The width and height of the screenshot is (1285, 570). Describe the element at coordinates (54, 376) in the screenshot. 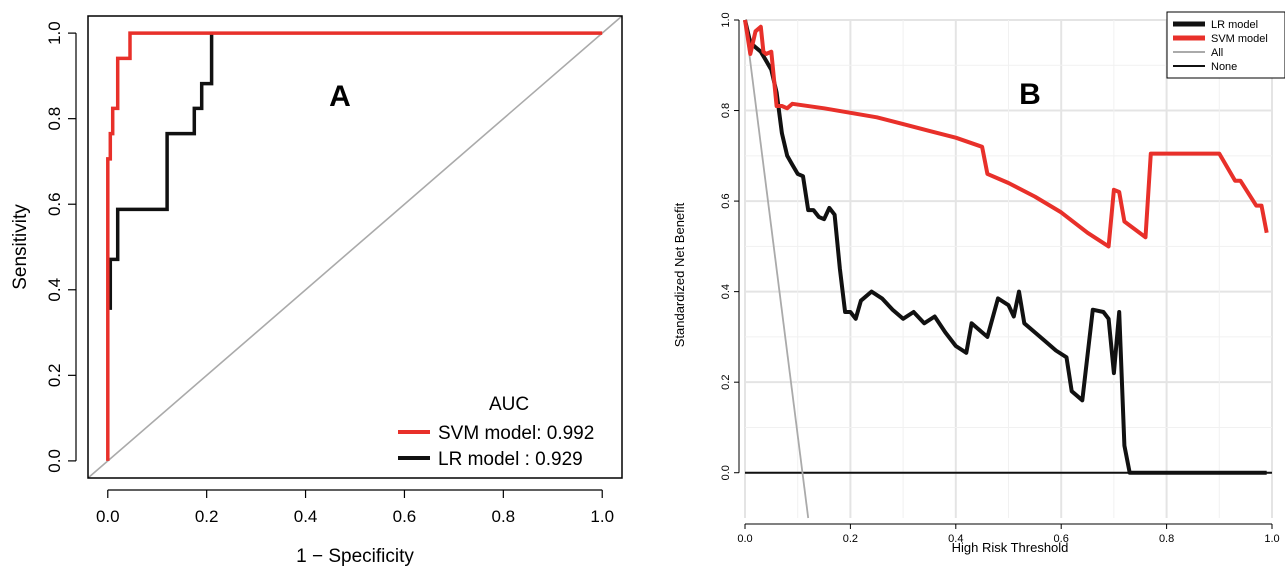

I see `roc-y-tick-label: 0.2` at that location.